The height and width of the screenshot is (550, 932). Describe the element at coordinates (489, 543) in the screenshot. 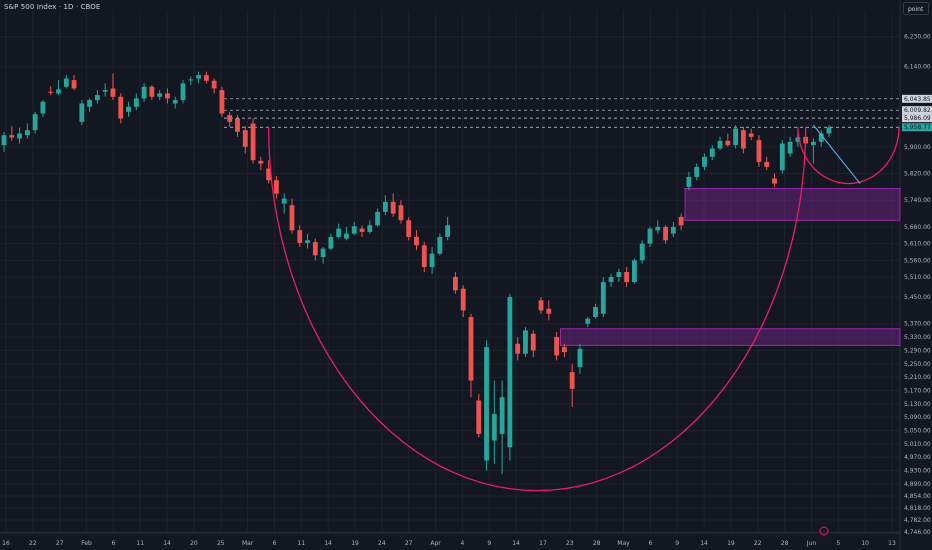

I see `time-tick-label: 9` at that location.